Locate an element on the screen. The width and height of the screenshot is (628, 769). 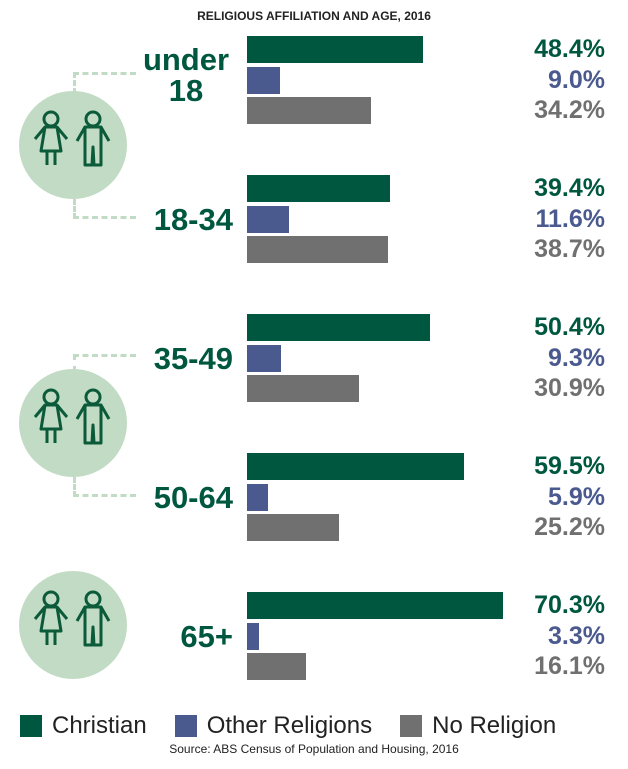
data-label: 25.2% is located at coordinates (569, 527).